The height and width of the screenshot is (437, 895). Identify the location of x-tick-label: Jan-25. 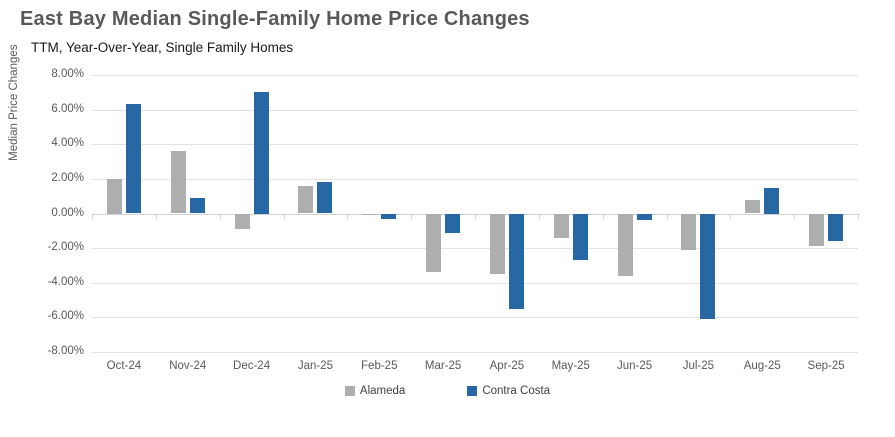
(315, 366).